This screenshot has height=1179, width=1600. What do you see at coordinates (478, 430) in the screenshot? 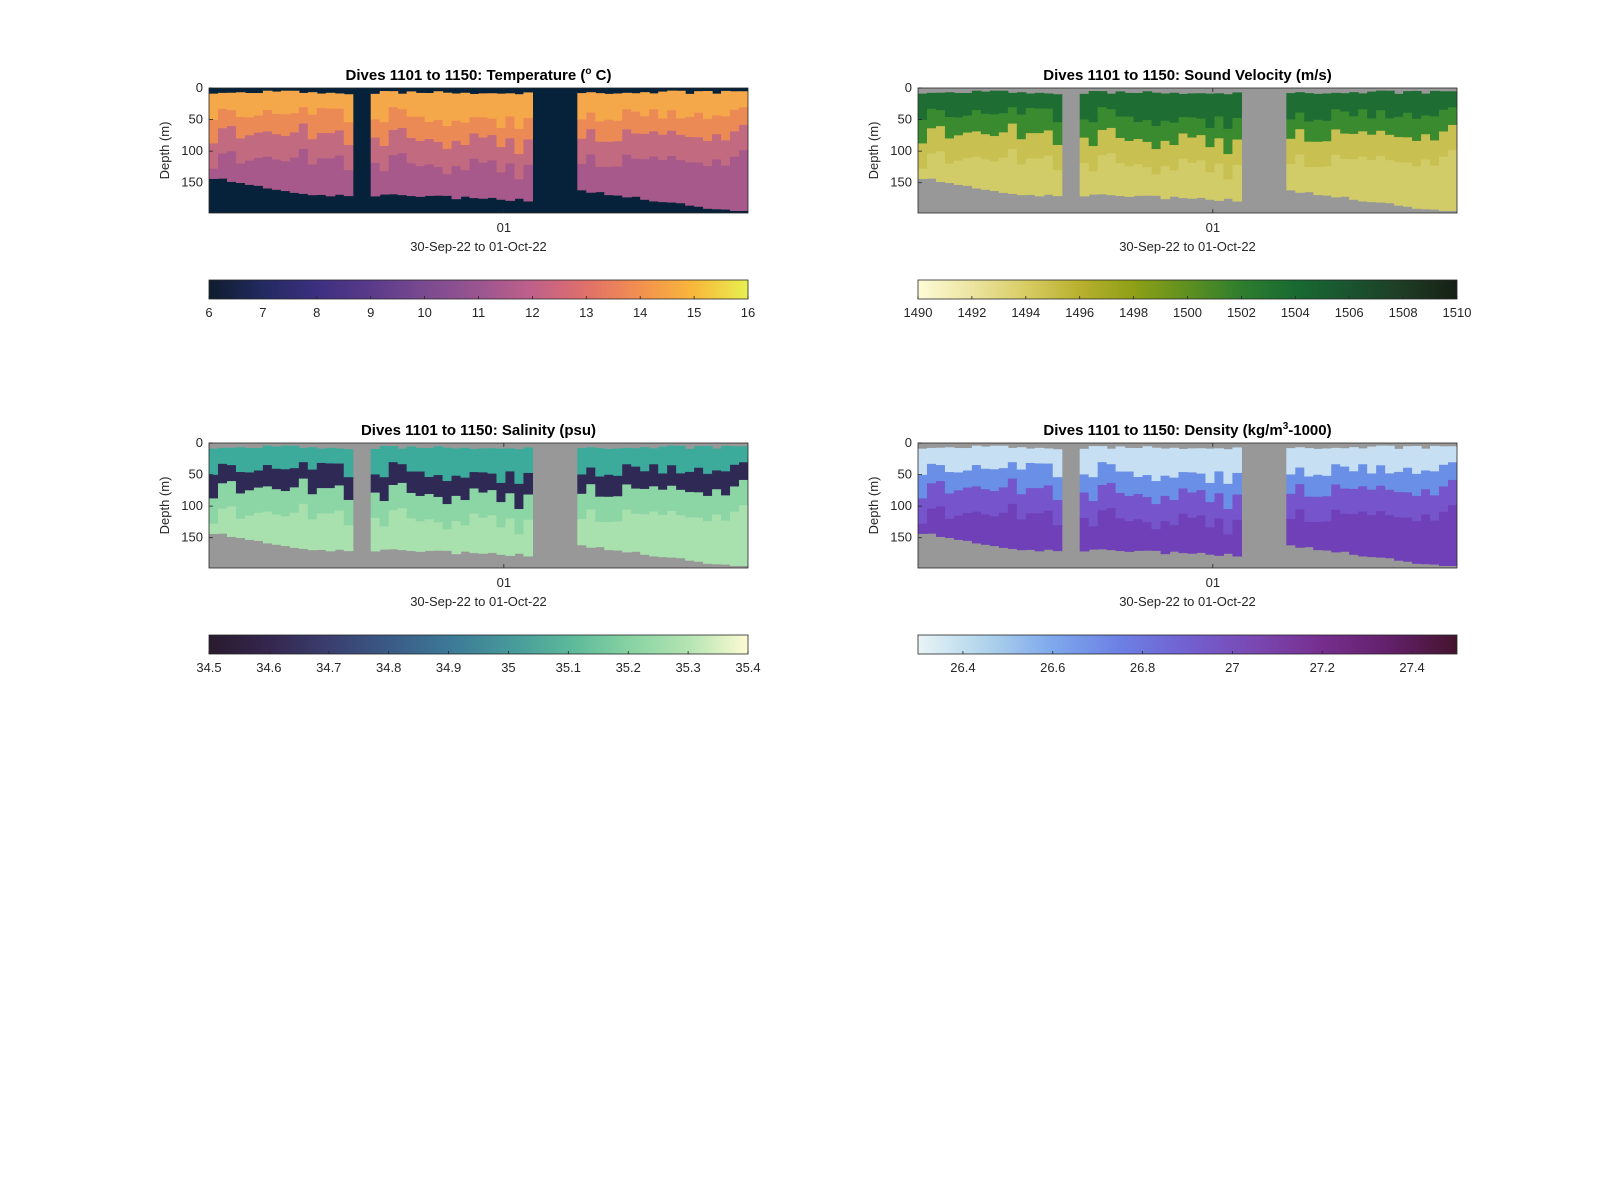
I see `chart-title: Dives 1101 to 1150: Salinity (psu)` at bounding box center [478, 430].